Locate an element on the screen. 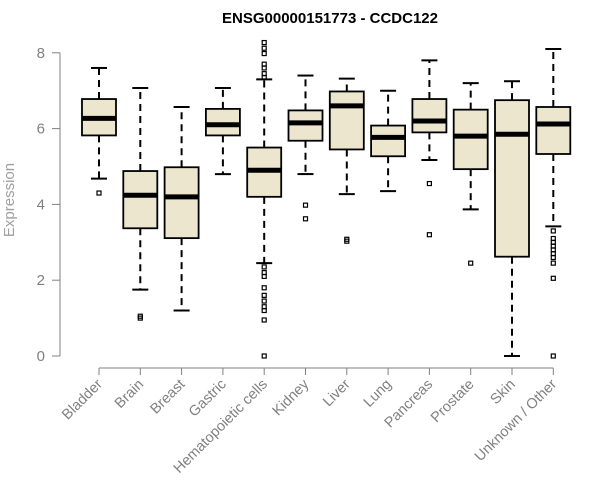  x-tick-label: Skin is located at coordinates (503, 392).